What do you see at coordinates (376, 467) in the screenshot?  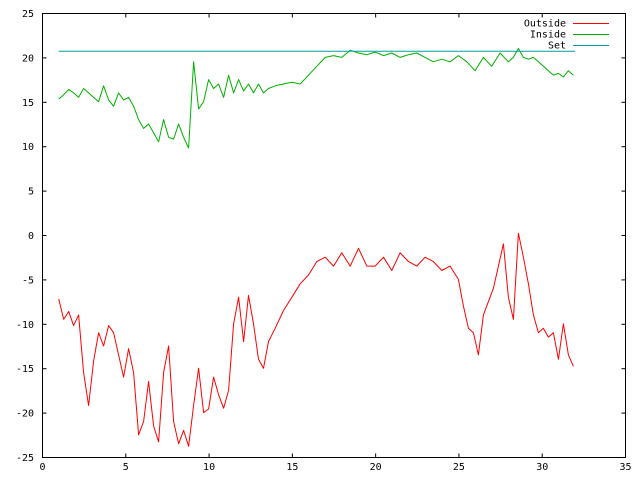 I see `x-tick-label: 20` at bounding box center [376, 467].